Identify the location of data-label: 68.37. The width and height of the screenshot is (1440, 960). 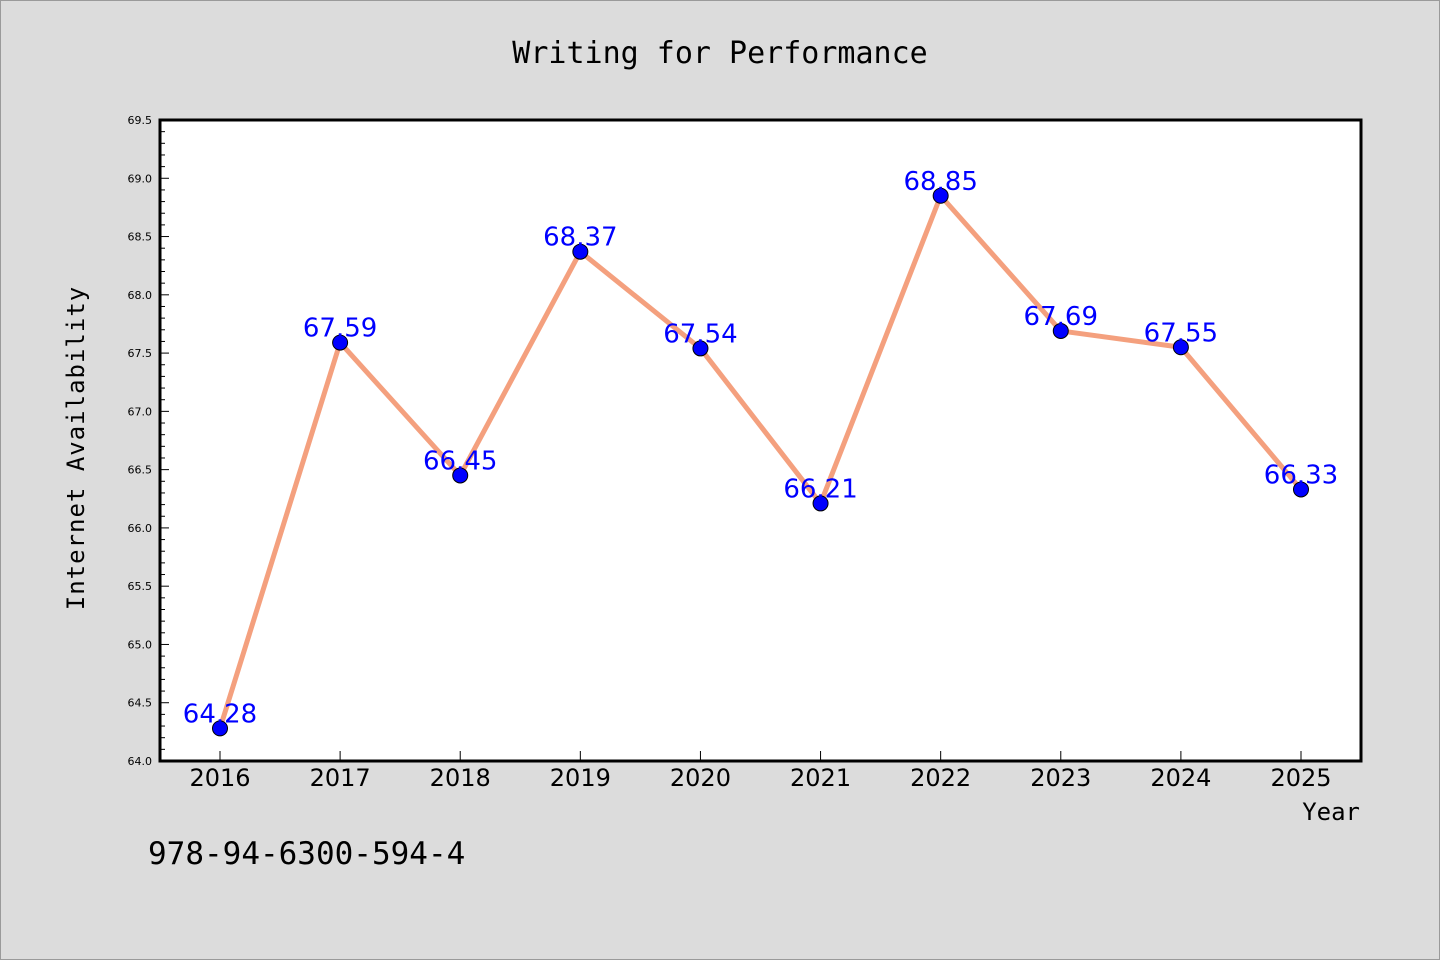
(580, 238).